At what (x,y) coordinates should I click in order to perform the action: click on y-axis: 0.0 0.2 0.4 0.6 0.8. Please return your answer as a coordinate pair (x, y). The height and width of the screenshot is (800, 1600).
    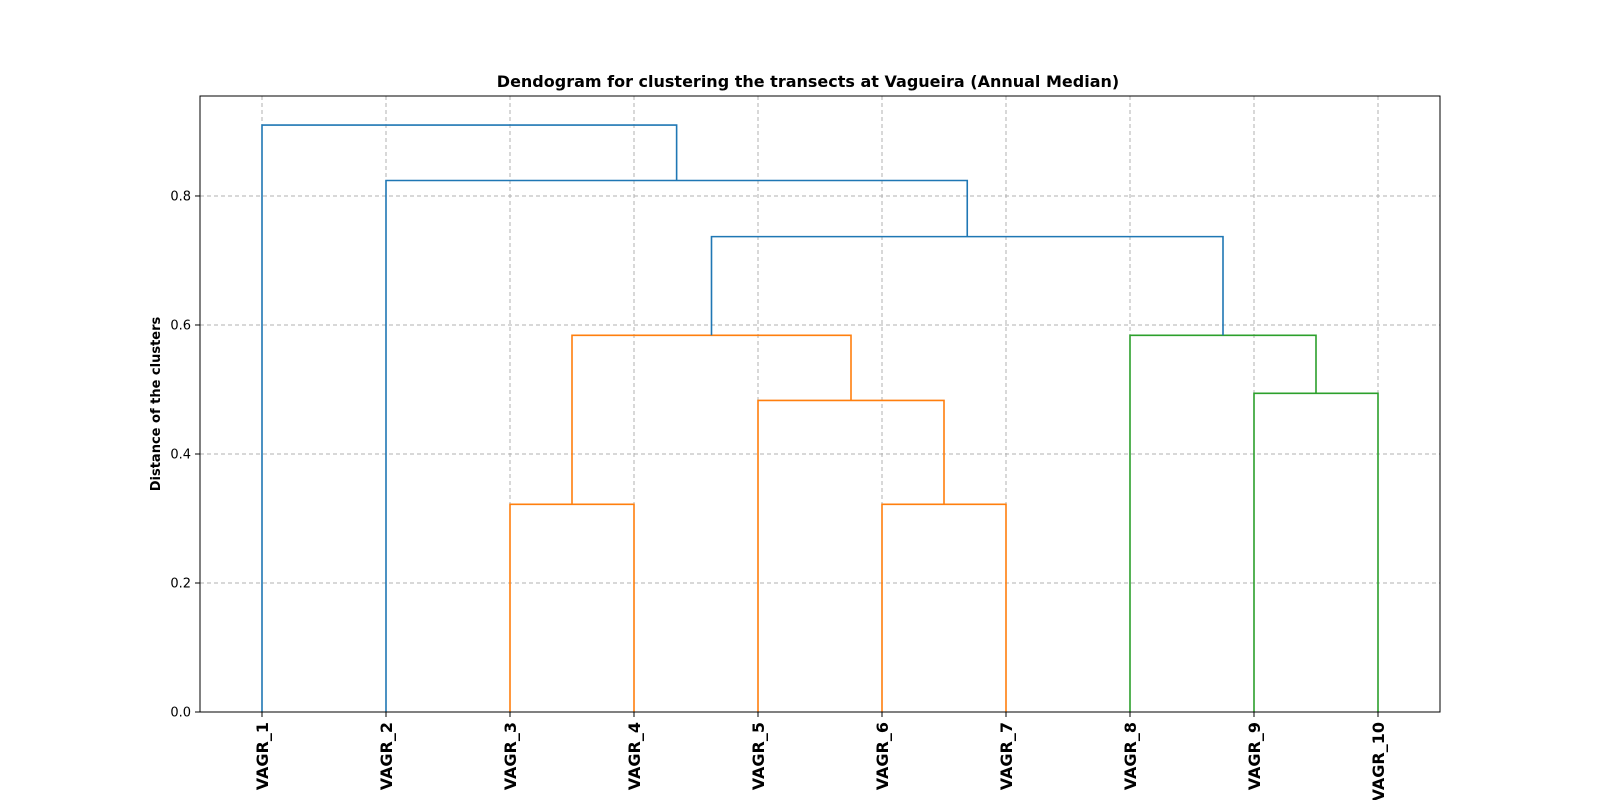
    Looking at the image, I should click on (185, 455).